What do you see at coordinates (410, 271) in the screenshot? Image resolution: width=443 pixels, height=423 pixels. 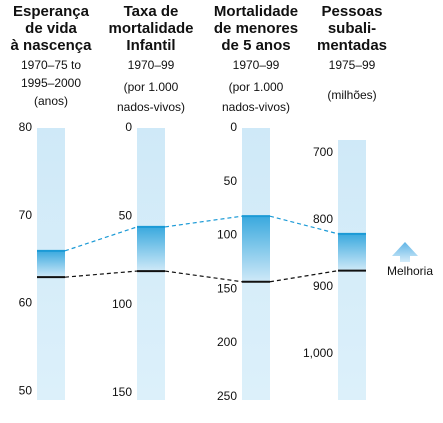 I see `annotation: Melhoria` at bounding box center [410, 271].